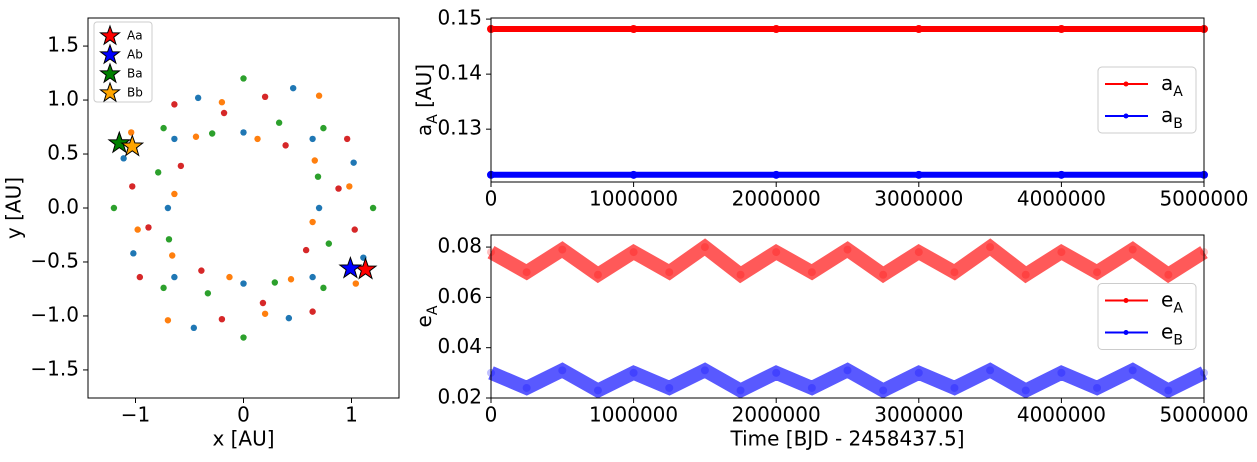  What do you see at coordinates (54, 368) in the screenshot?
I see `y-tick-label: −1.5` at bounding box center [54, 368].